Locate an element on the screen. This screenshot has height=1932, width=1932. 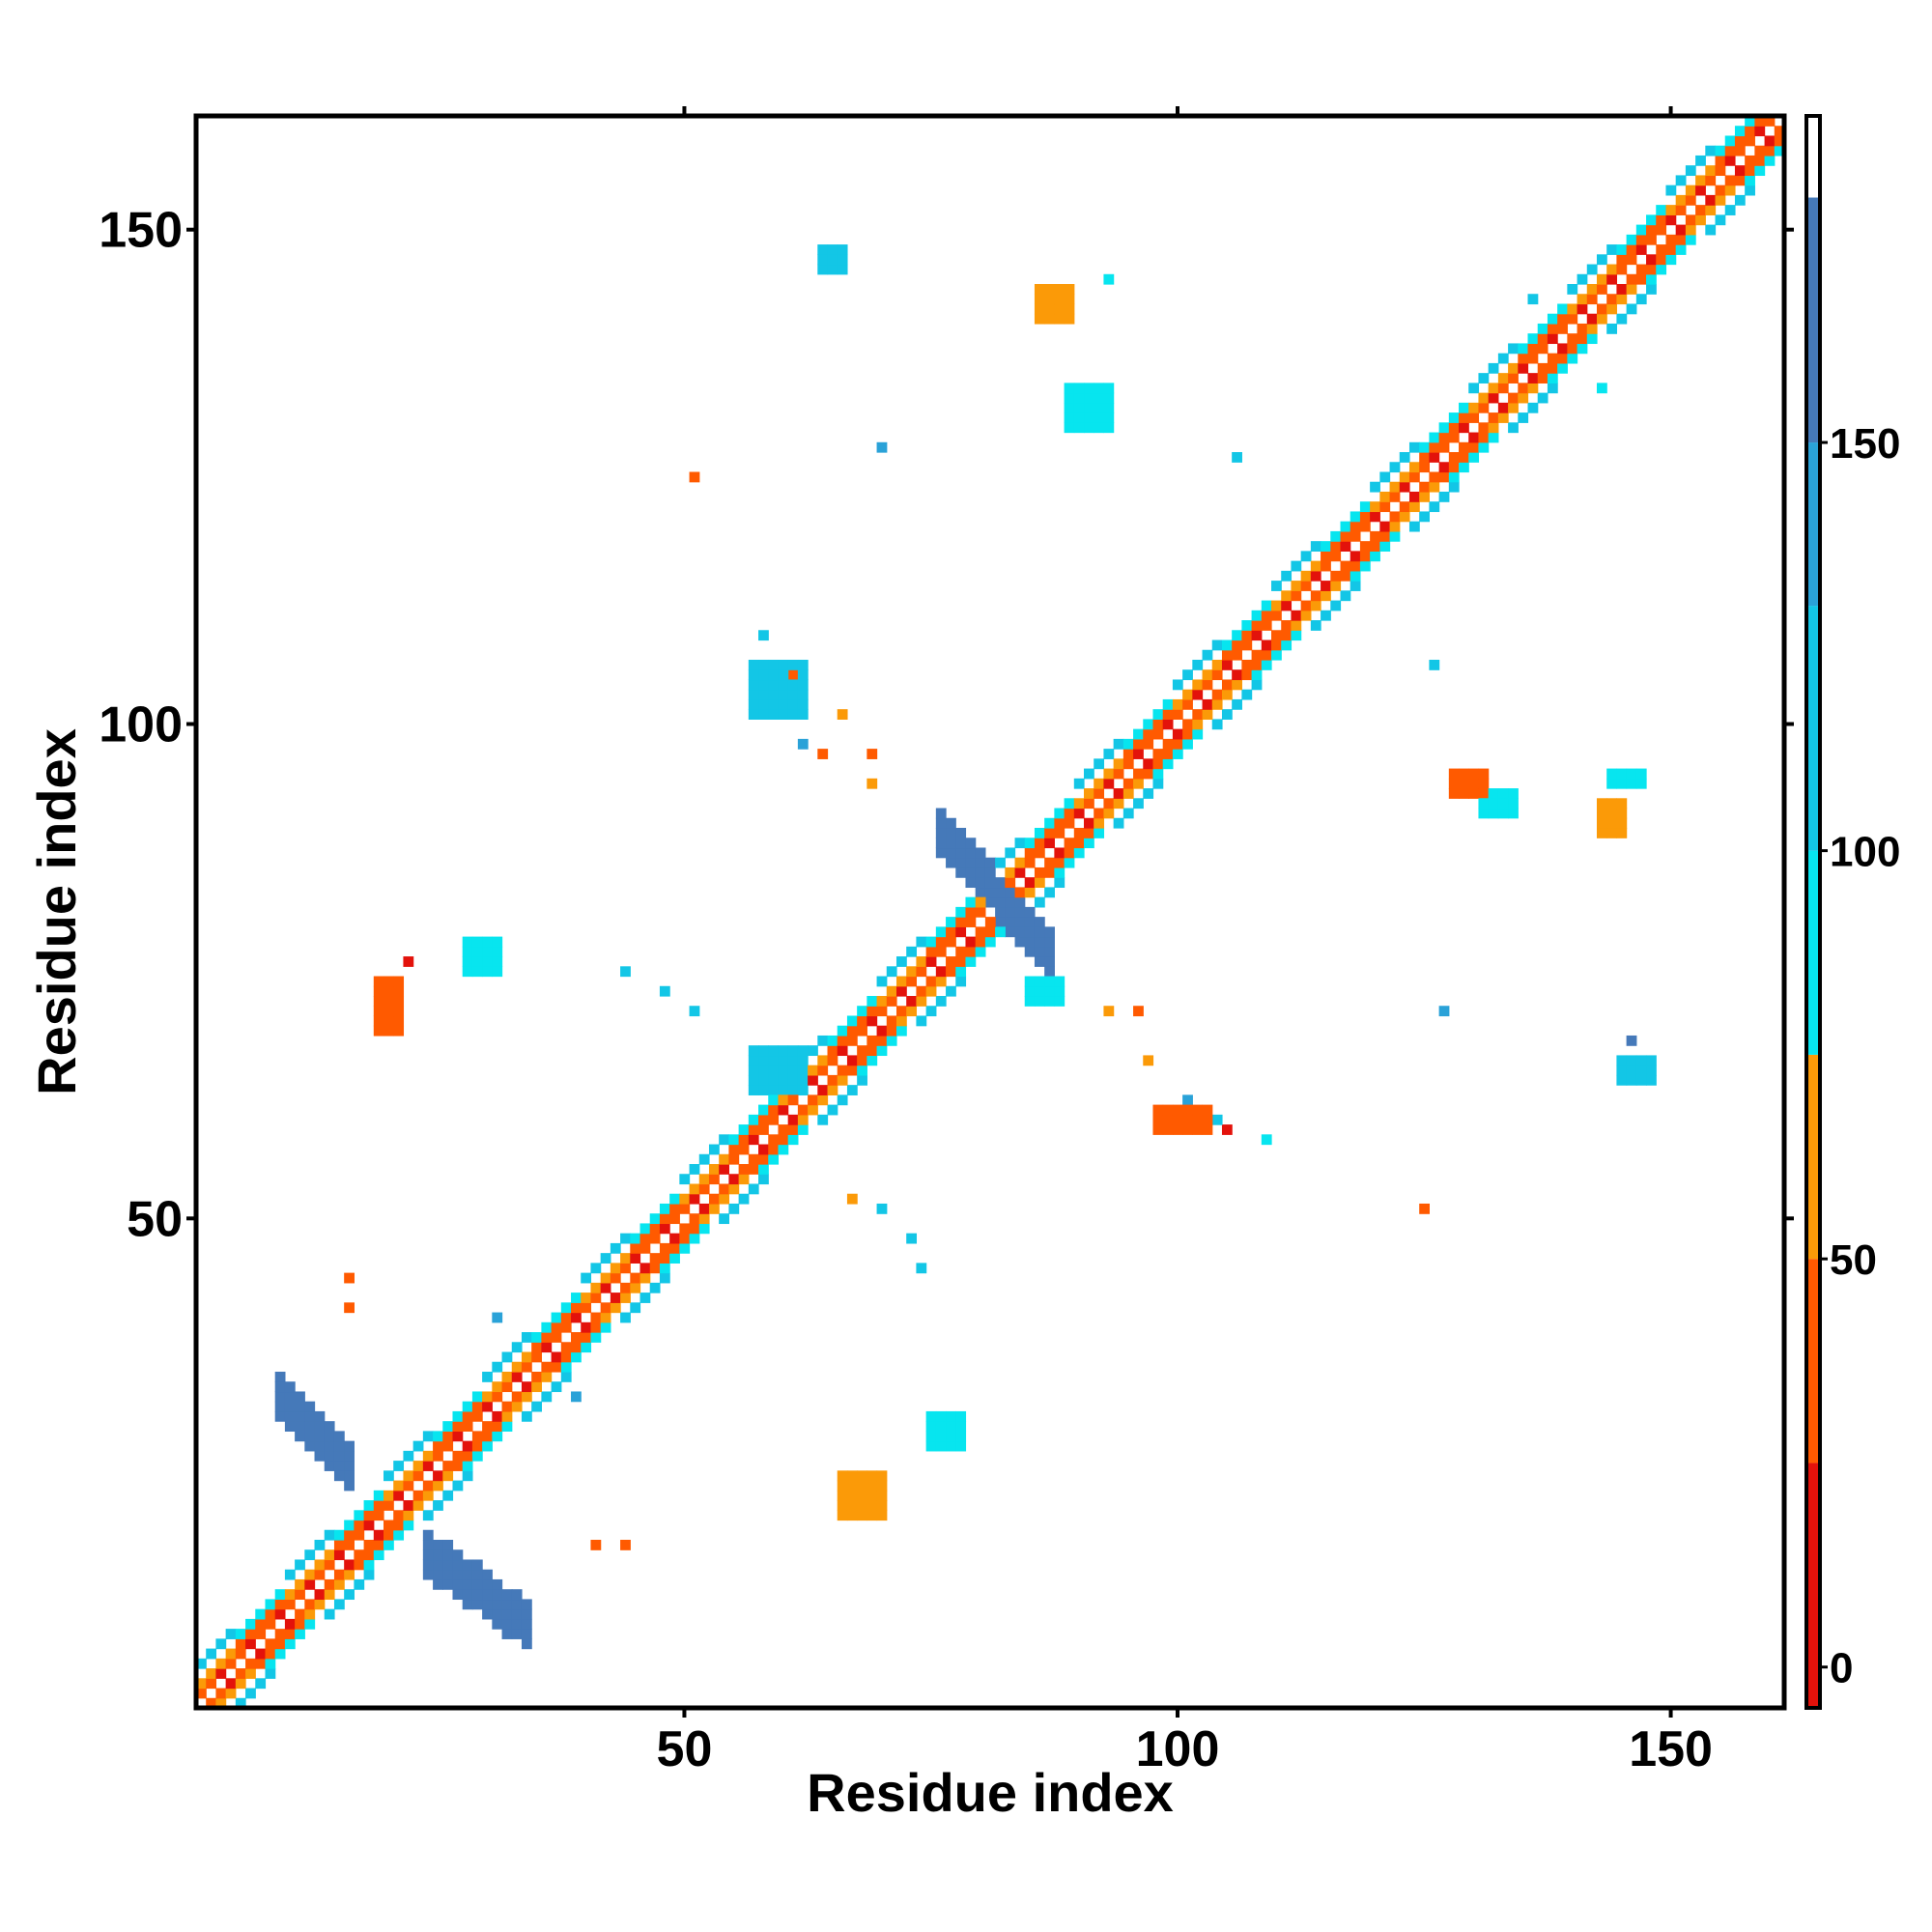
colorbar-band is located at coordinates (1813, 1157).